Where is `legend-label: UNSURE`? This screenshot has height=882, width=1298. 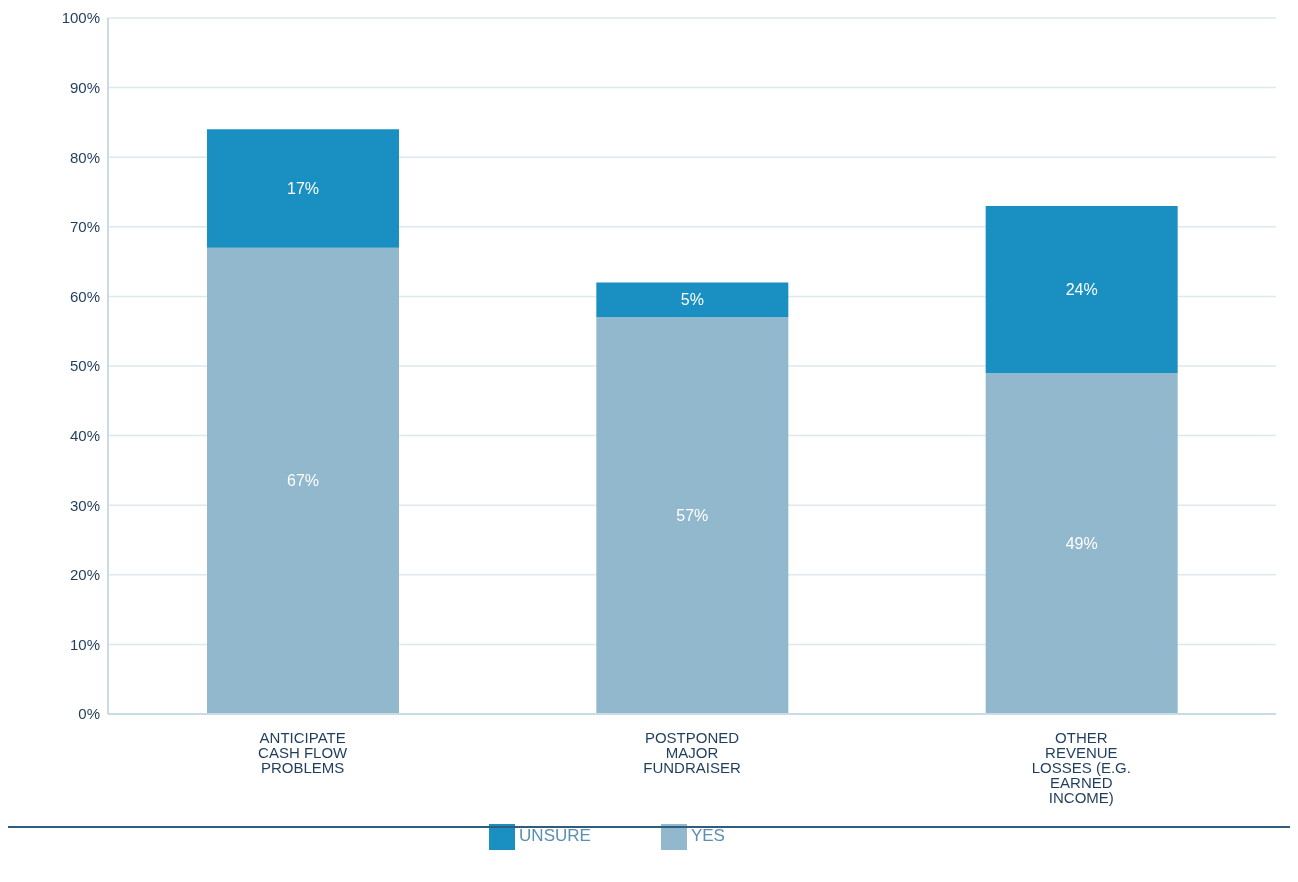 legend-label: UNSURE is located at coordinates (555, 836).